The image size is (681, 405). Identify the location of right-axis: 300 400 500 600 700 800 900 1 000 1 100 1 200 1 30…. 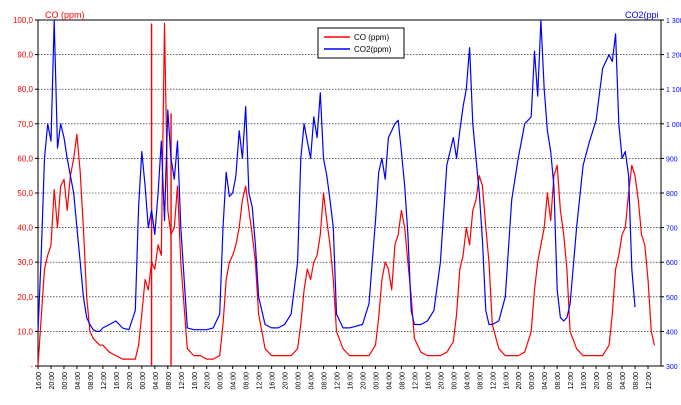
(671, 194).